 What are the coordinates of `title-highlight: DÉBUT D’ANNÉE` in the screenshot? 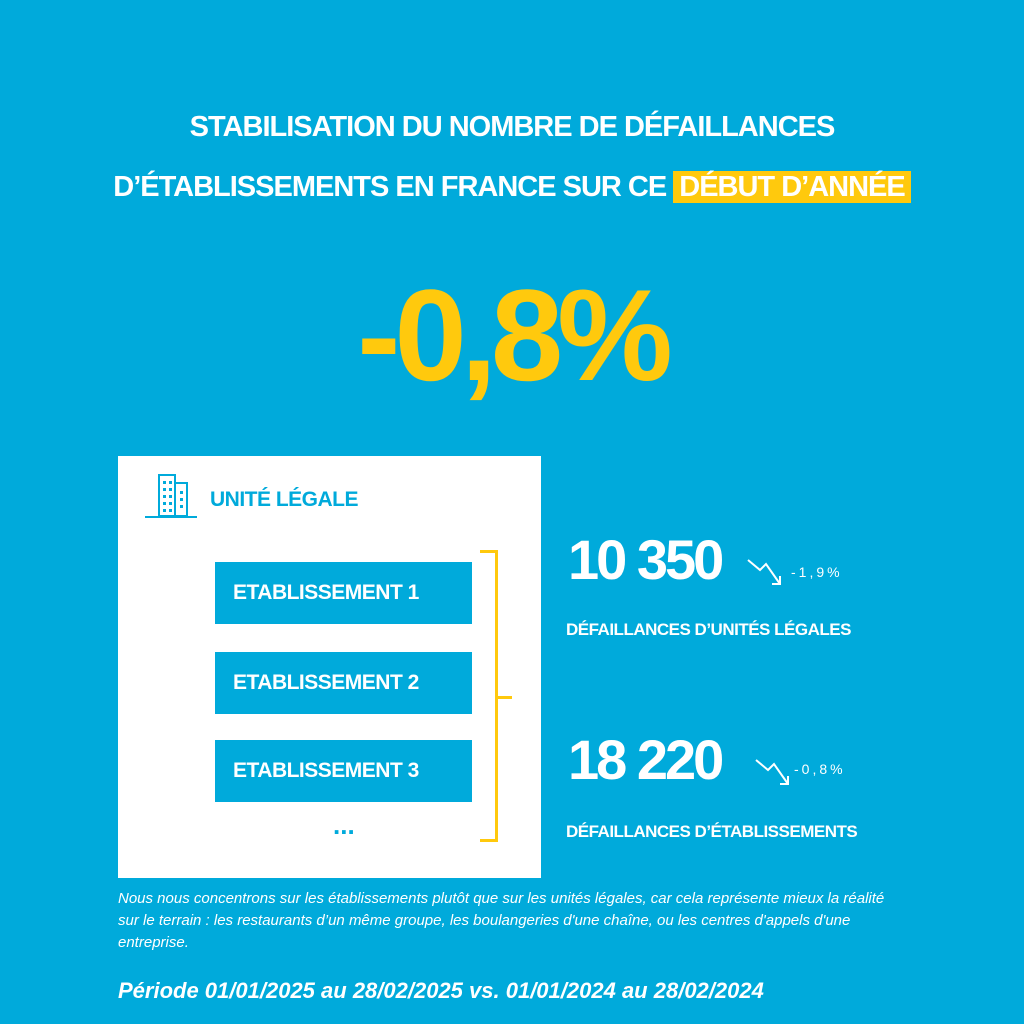 It's located at (792, 187).